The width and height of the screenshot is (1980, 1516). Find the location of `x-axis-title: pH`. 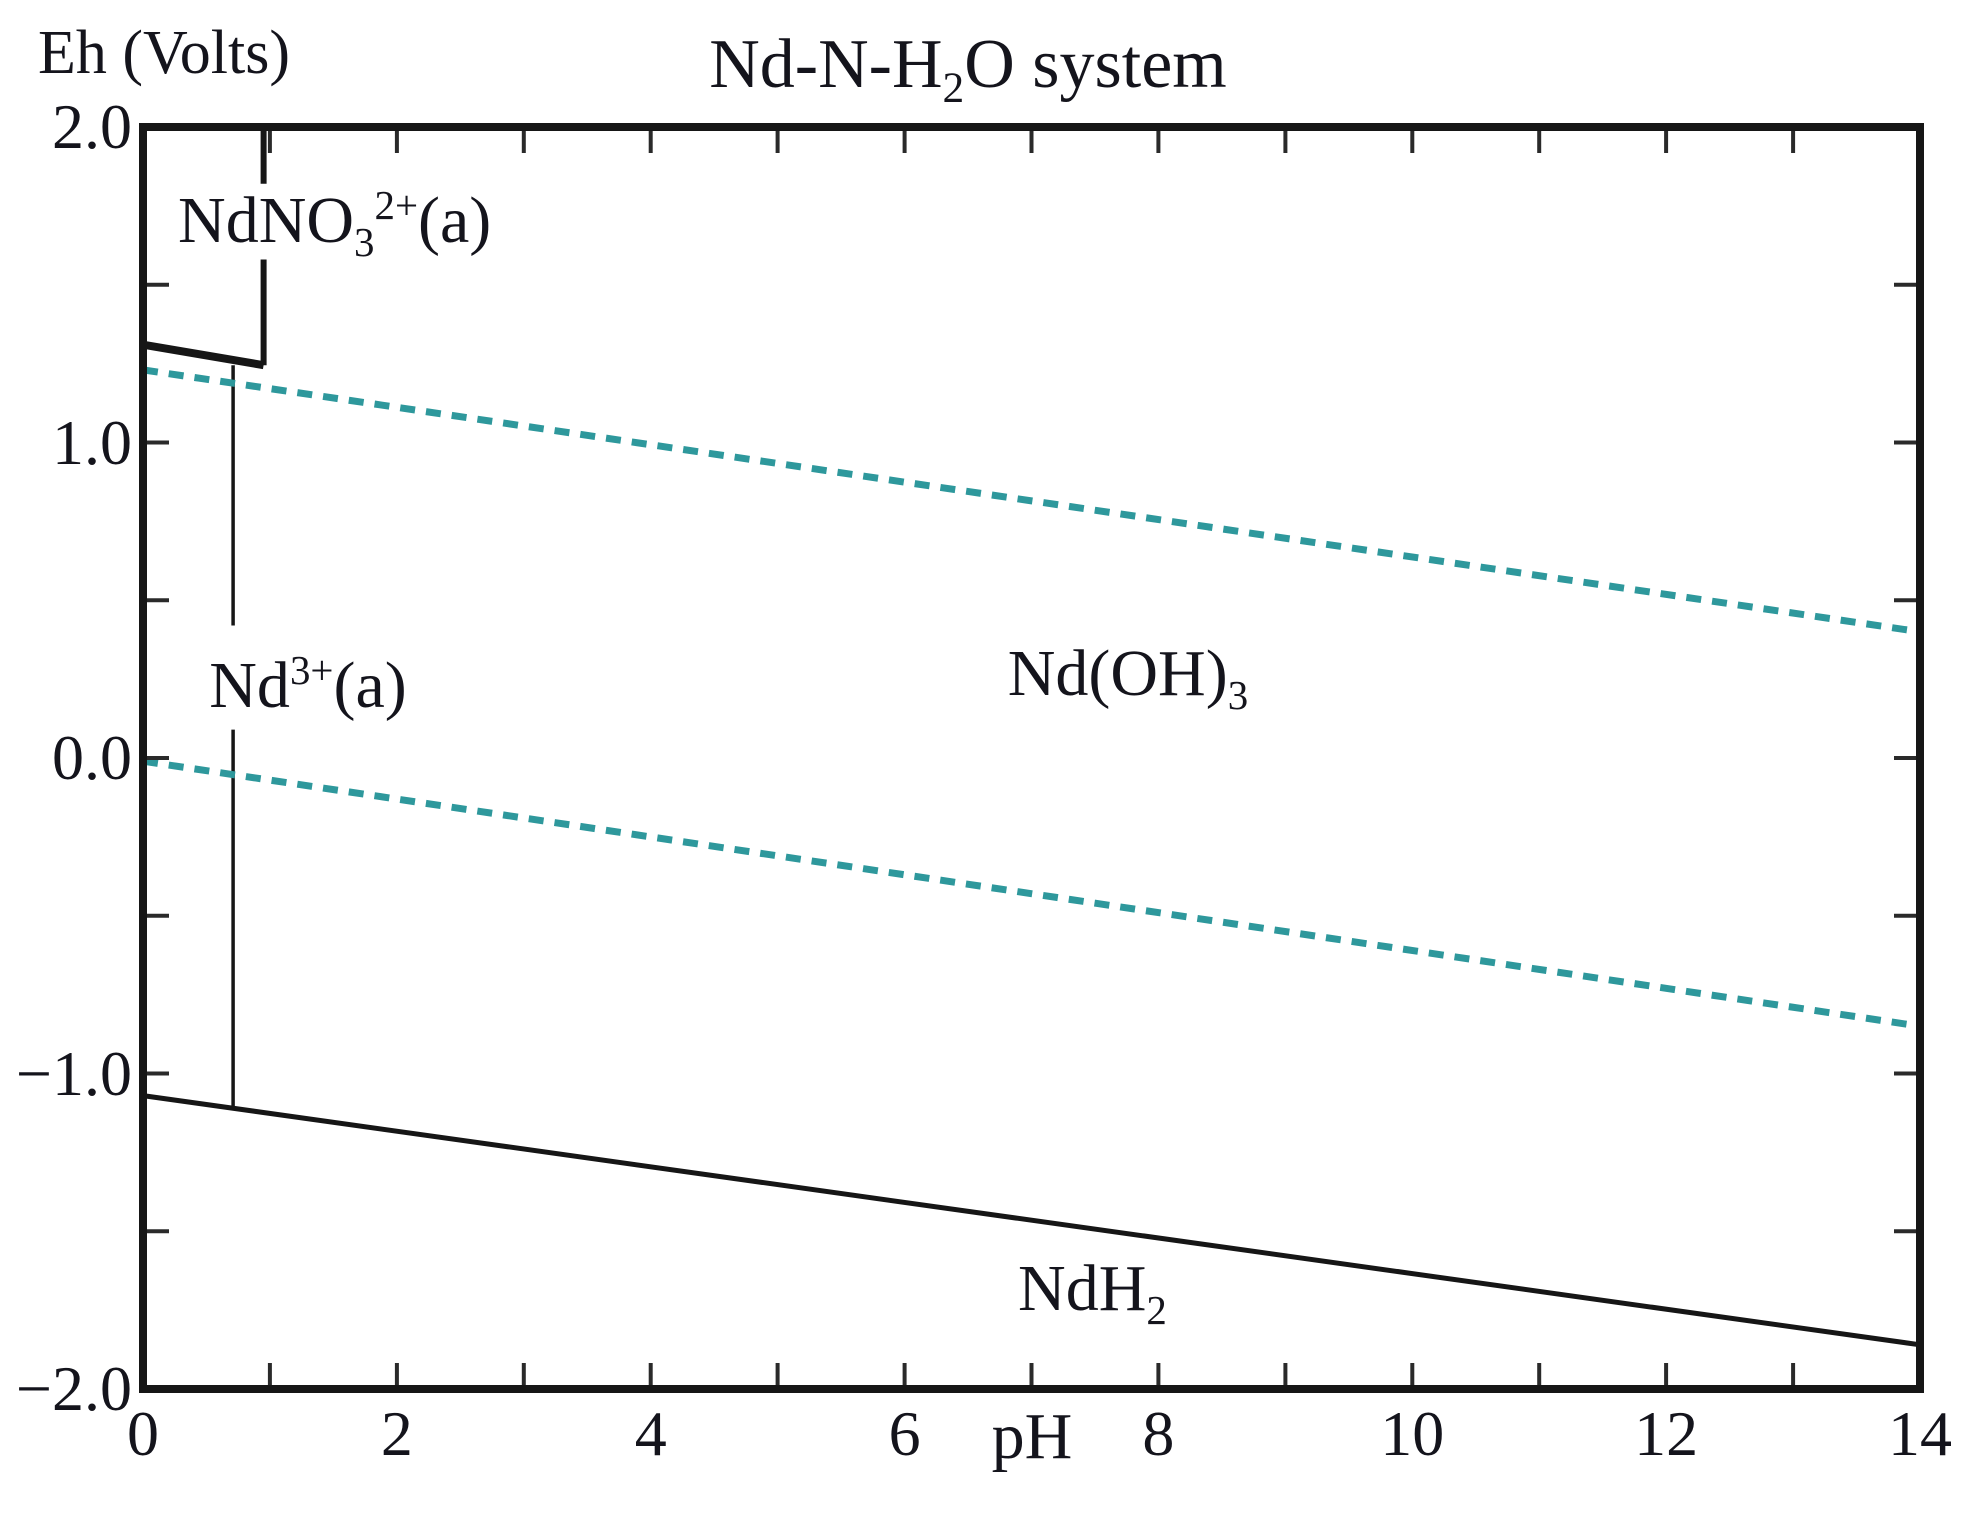

x-axis-title: pH is located at coordinates (1032, 1436).